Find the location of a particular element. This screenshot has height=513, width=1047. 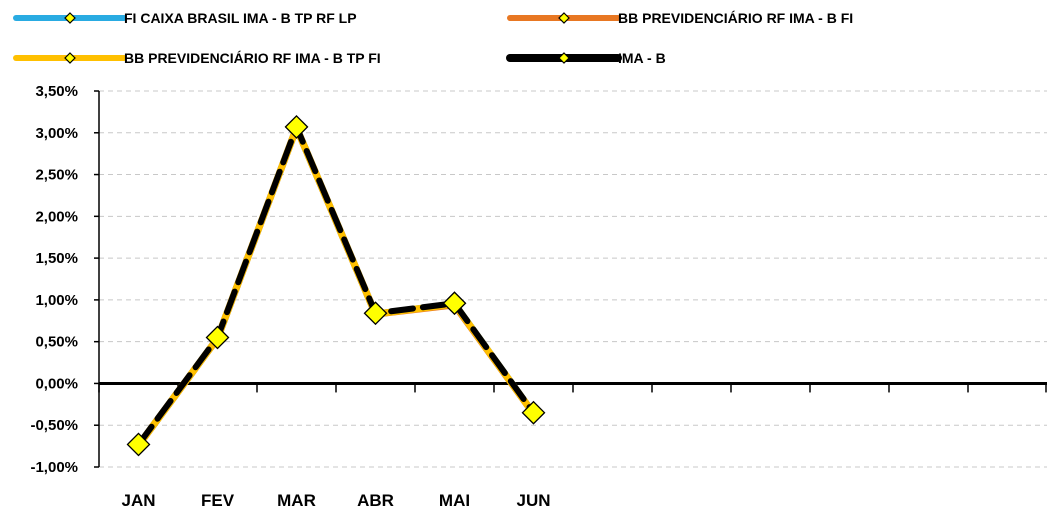

x-tick-label: MAI is located at coordinates (454, 500).